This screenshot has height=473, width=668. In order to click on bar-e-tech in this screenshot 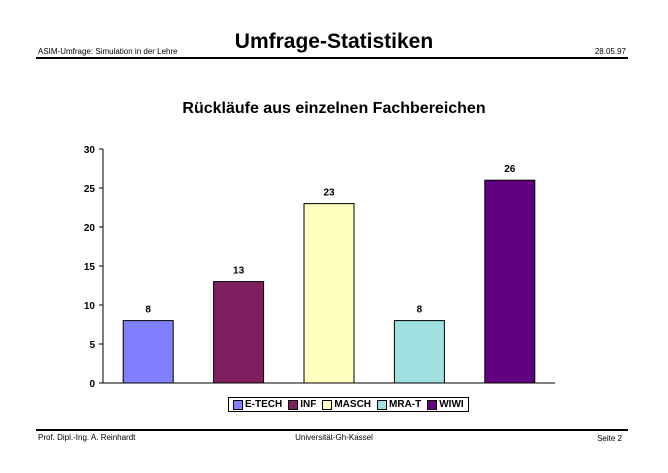, I will do `click(148, 352)`.